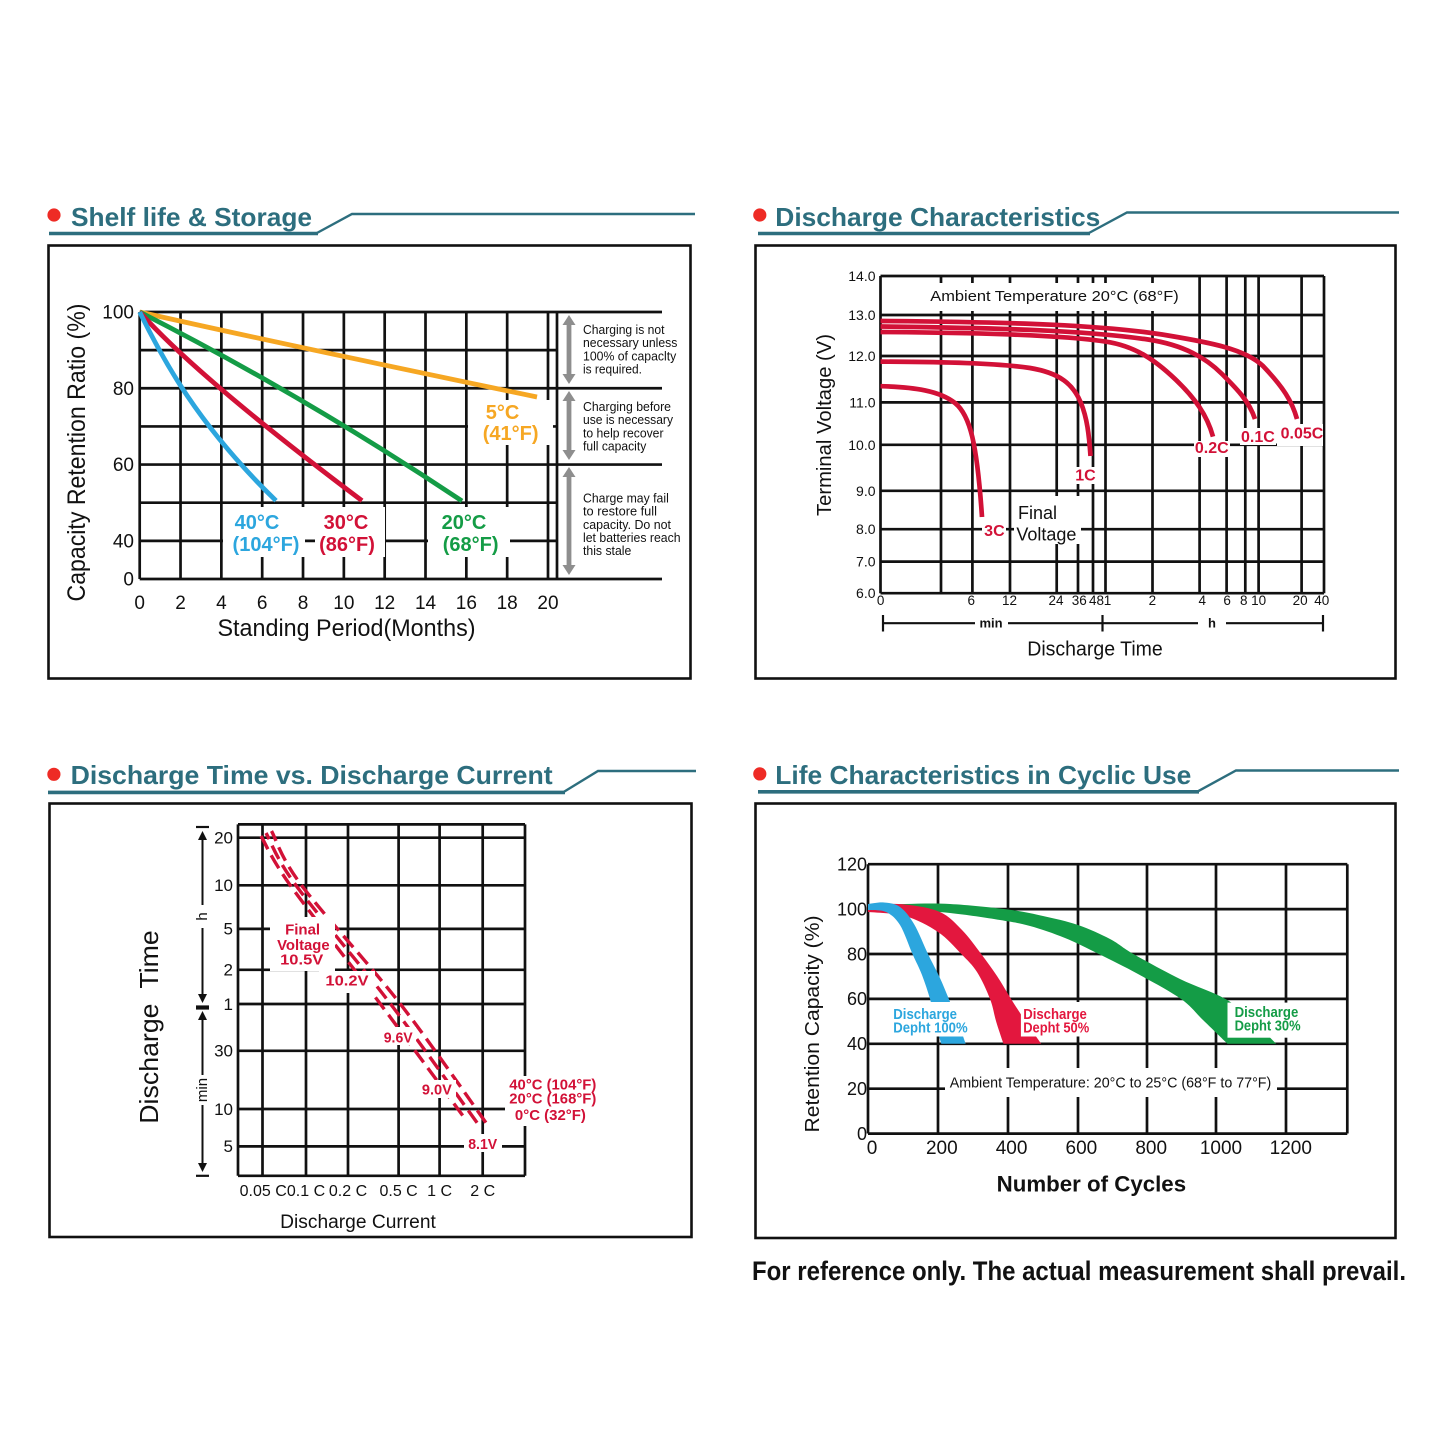 This screenshot has width=1445, height=1445. Describe the element at coordinates (464, 523) in the screenshot. I see `svg-text: 20°C` at that location.